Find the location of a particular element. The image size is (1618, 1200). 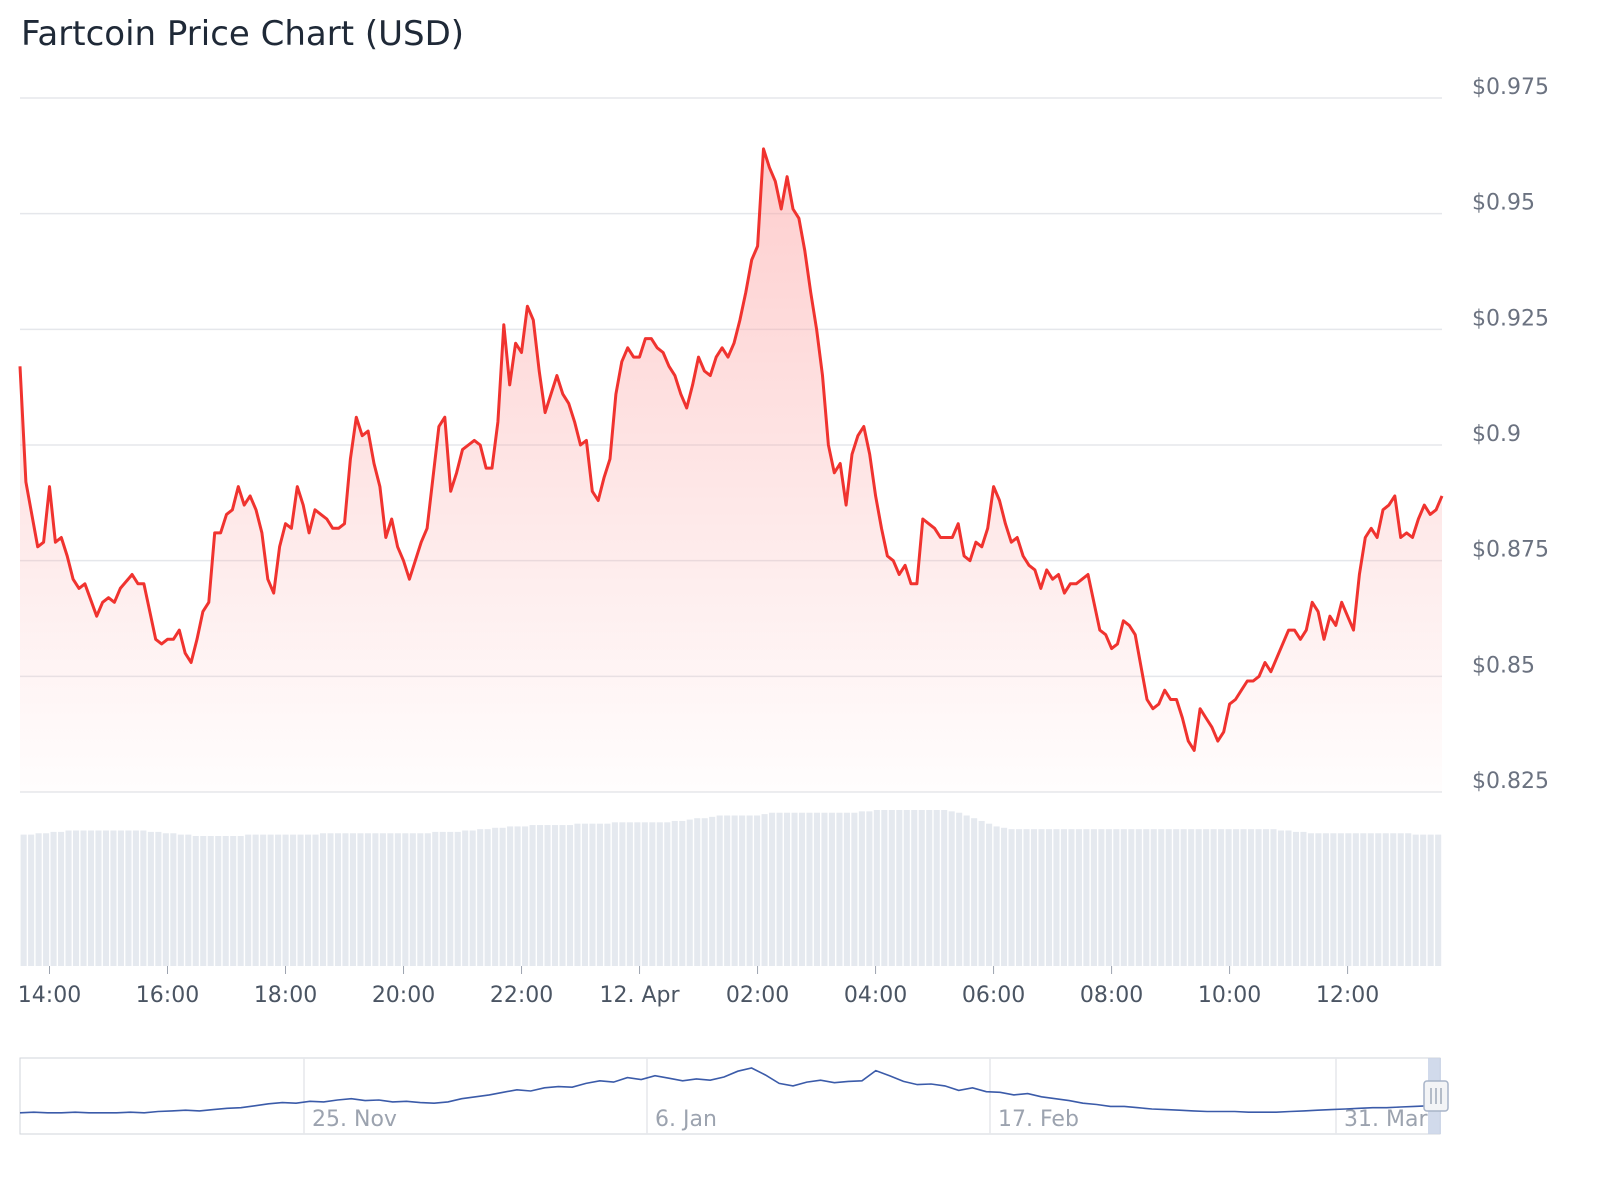

x-tick-label: 10:00 is located at coordinates (1229, 995).